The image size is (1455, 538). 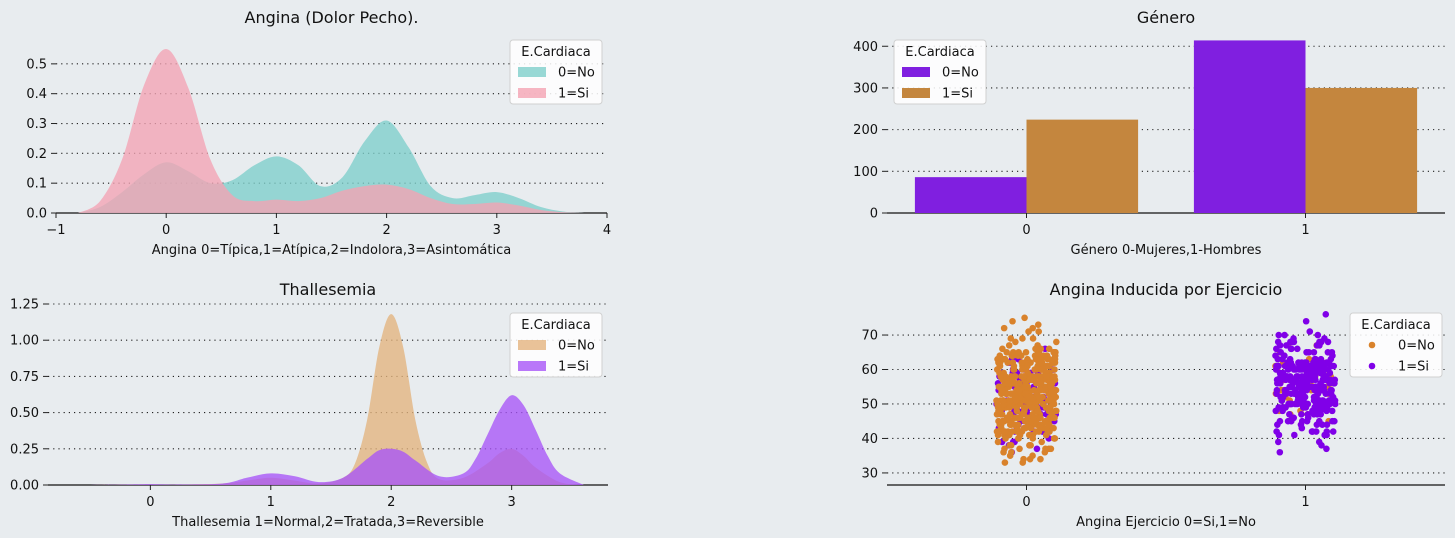 I want to click on x-tick-label: −1, so click(x=55, y=230).